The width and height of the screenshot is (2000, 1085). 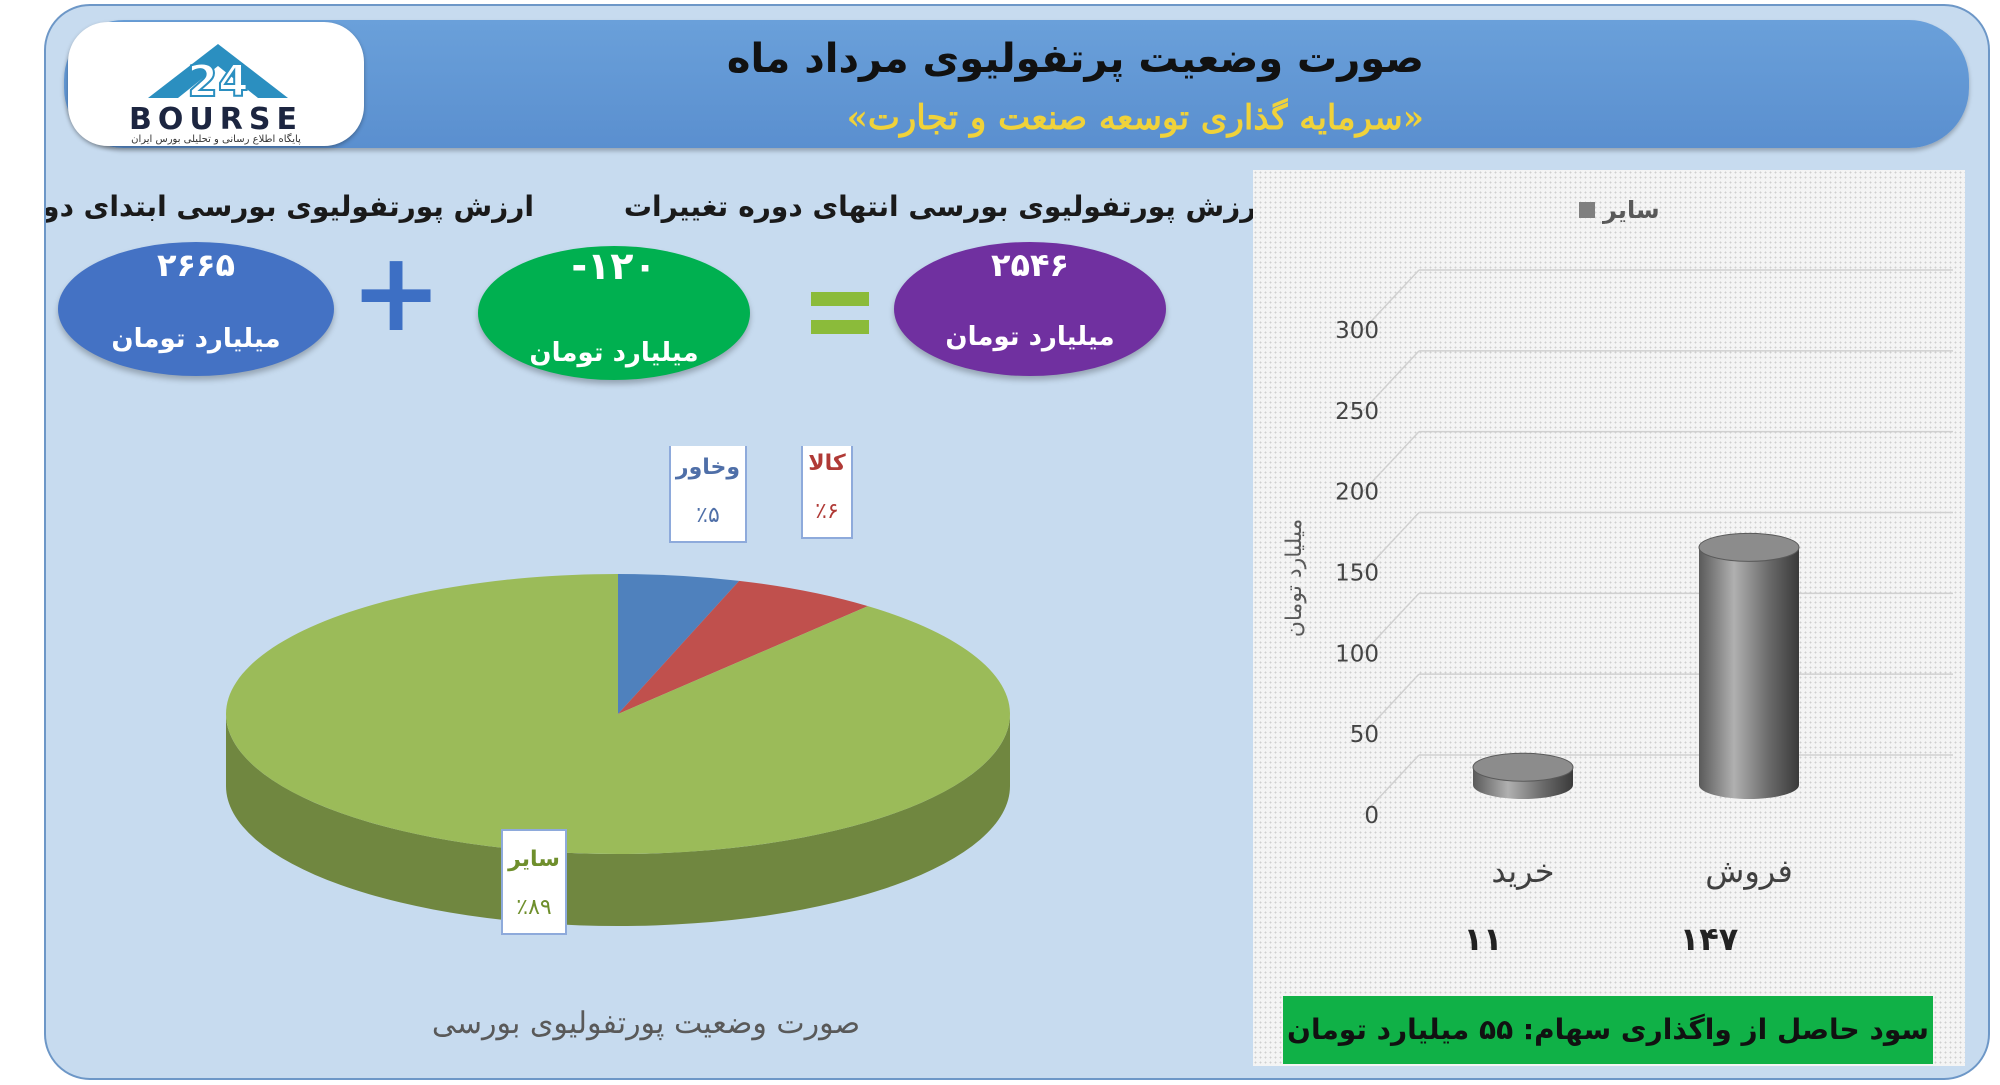 What do you see at coordinates (614, 353) in the screenshot?
I see `change-unit: میلیارد تومان` at bounding box center [614, 353].